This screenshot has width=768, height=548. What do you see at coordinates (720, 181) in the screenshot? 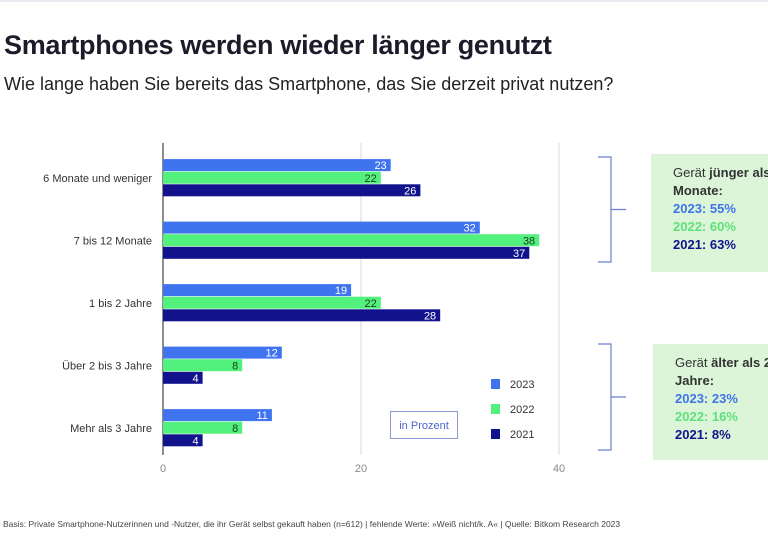
I see `annotation-bold: jünger als 12 Monate:` at bounding box center [720, 181].